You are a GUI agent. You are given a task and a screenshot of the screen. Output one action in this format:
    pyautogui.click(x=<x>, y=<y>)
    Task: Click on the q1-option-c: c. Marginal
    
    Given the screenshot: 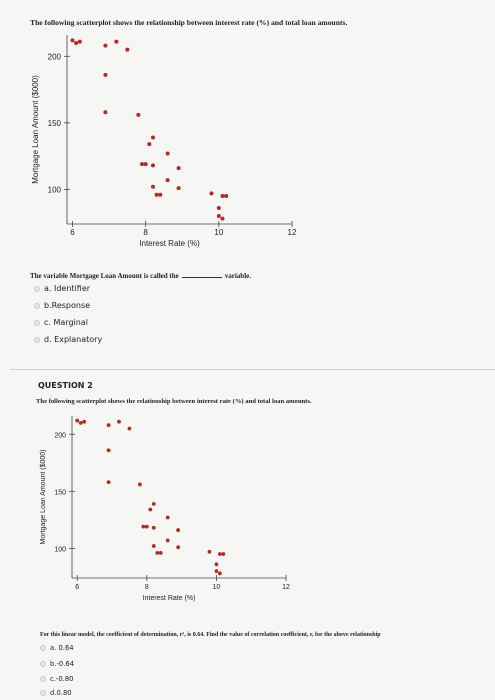 What is the action you would take?
    pyautogui.click(x=61, y=322)
    